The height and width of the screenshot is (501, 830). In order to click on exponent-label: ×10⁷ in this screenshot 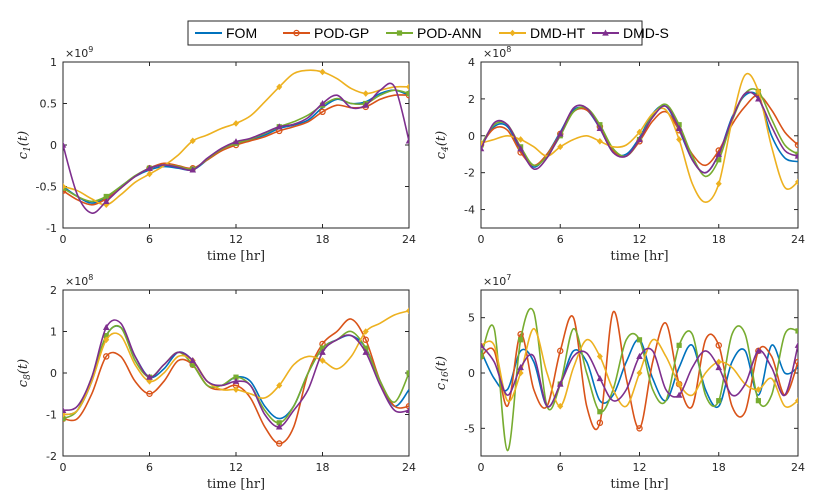, I will do `click(497, 280)`.